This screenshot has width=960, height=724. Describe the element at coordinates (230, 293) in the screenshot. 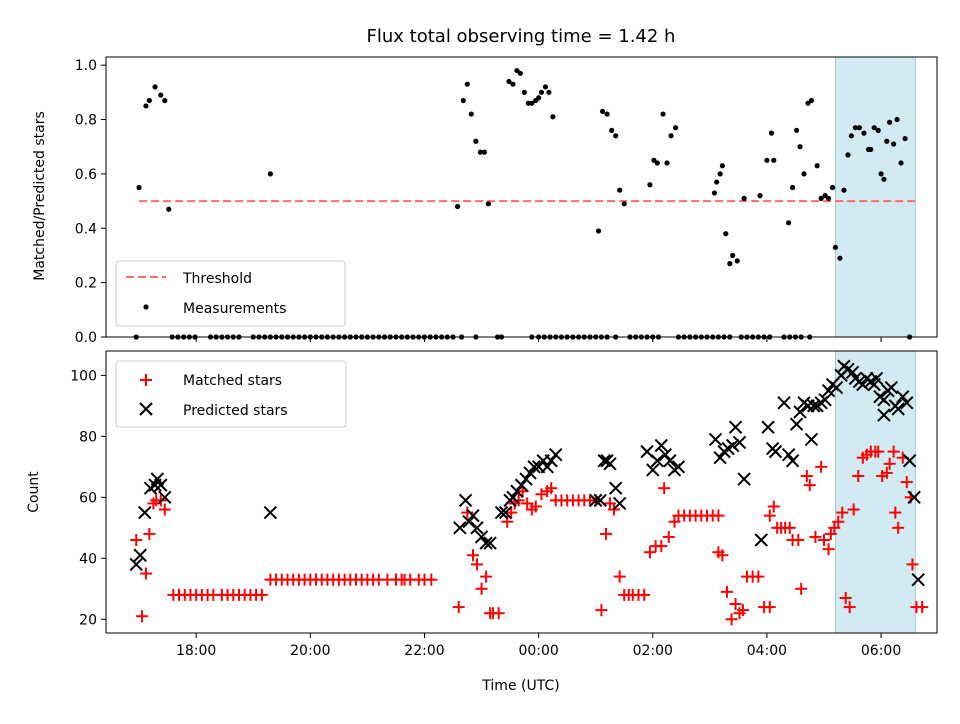

I see `legend-box` at that location.